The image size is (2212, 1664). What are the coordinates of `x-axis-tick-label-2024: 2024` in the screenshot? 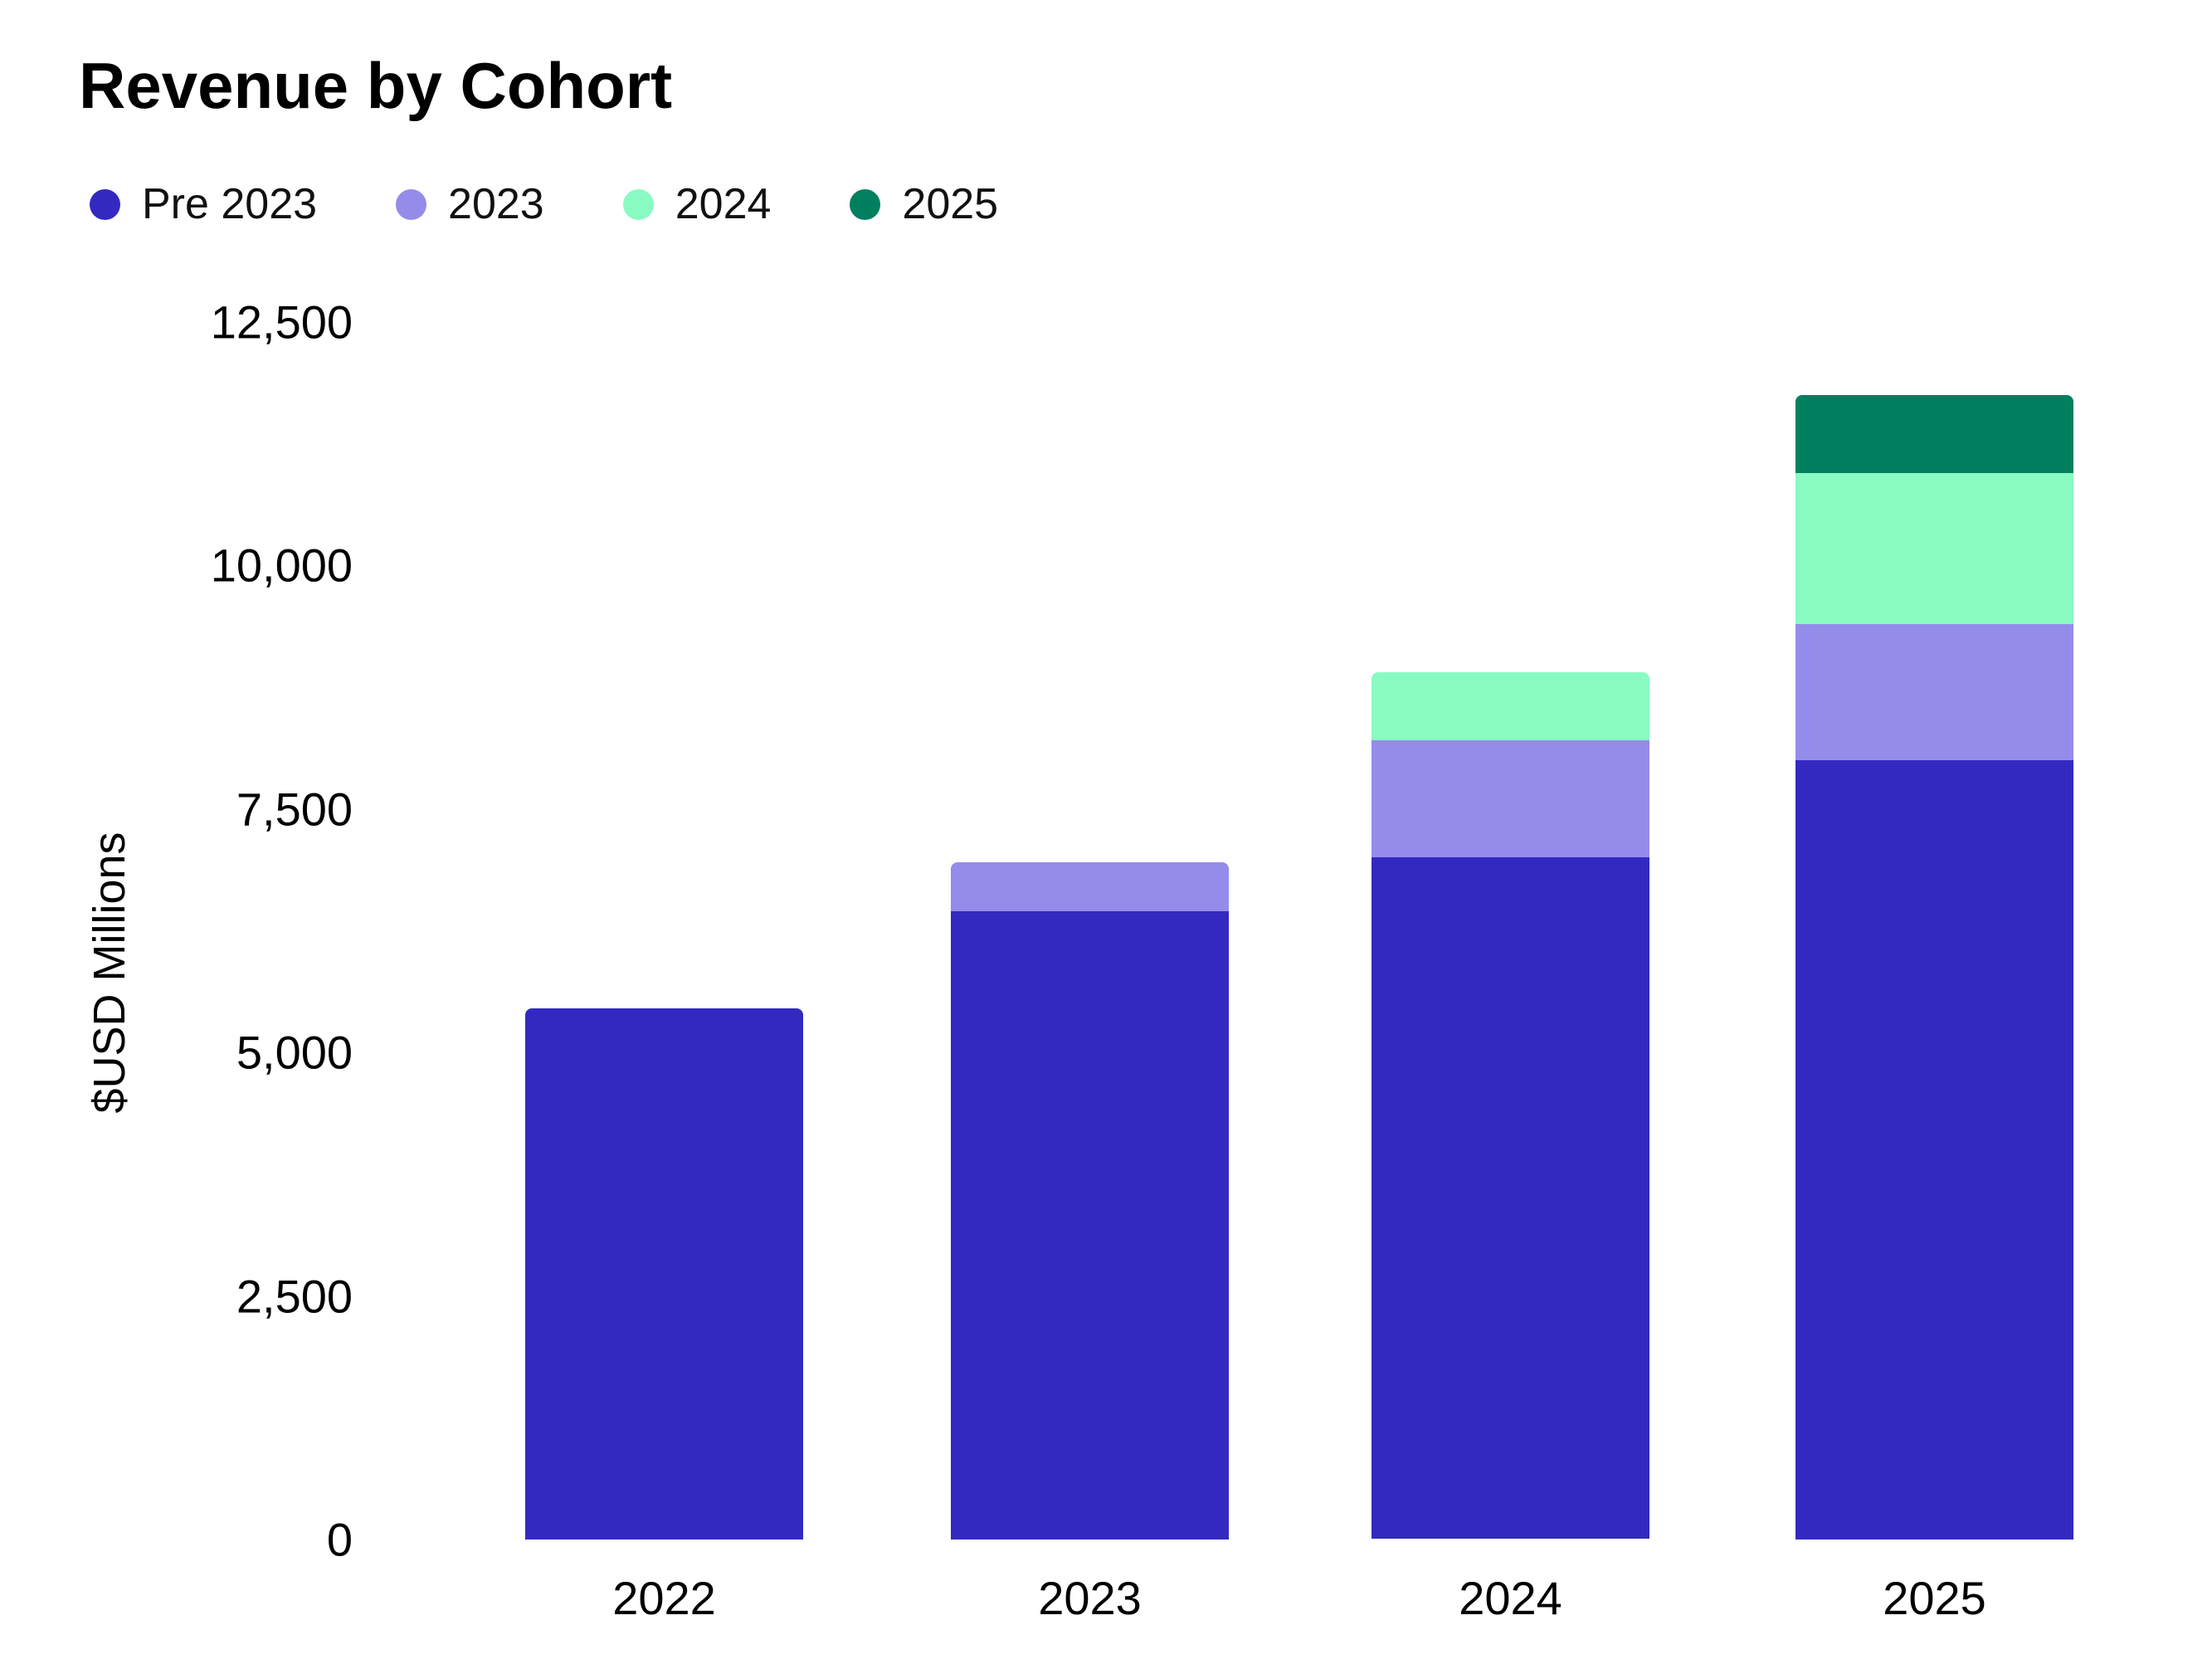 It's located at (1510, 1598).